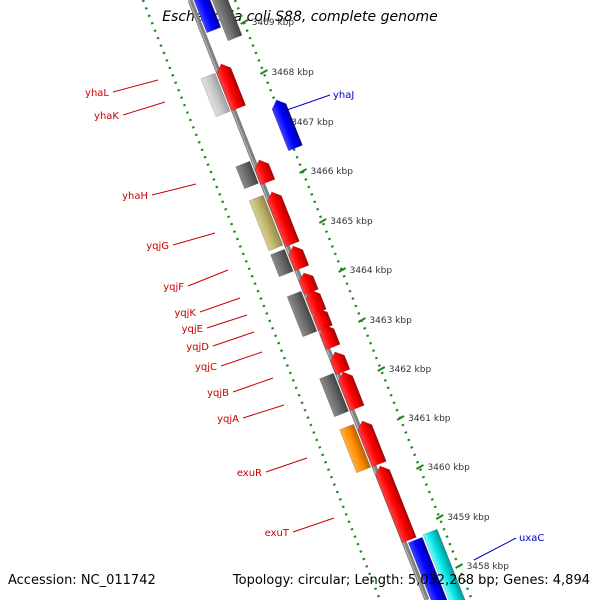 This screenshot has height=600, width=600. Describe the element at coordinates (315, 301) in the screenshot. I see `gene-block-yqjE` at that location.